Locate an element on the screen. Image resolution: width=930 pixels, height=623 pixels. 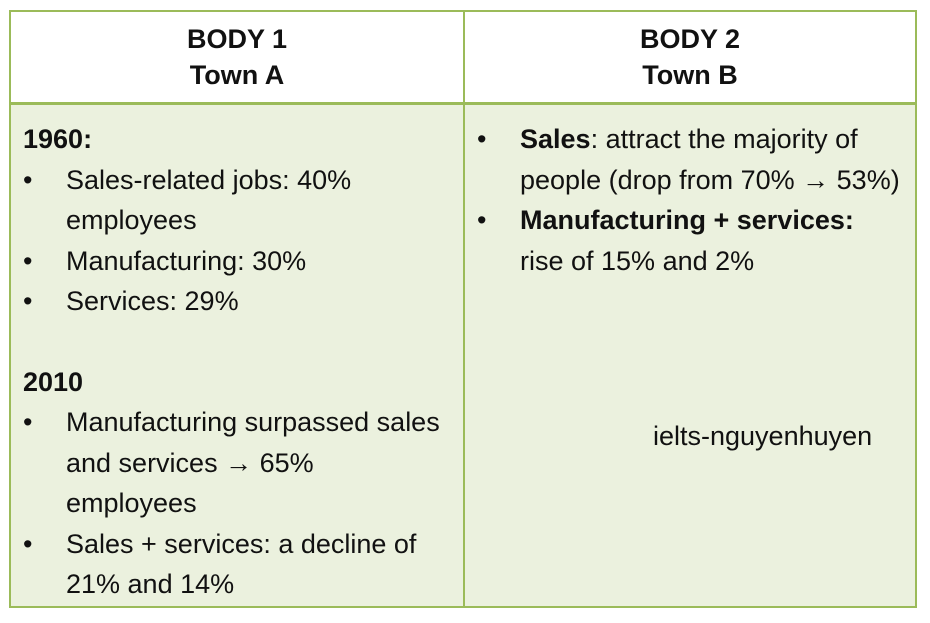
header-body-2-title: BODY 2 is located at coordinates (690, 39).